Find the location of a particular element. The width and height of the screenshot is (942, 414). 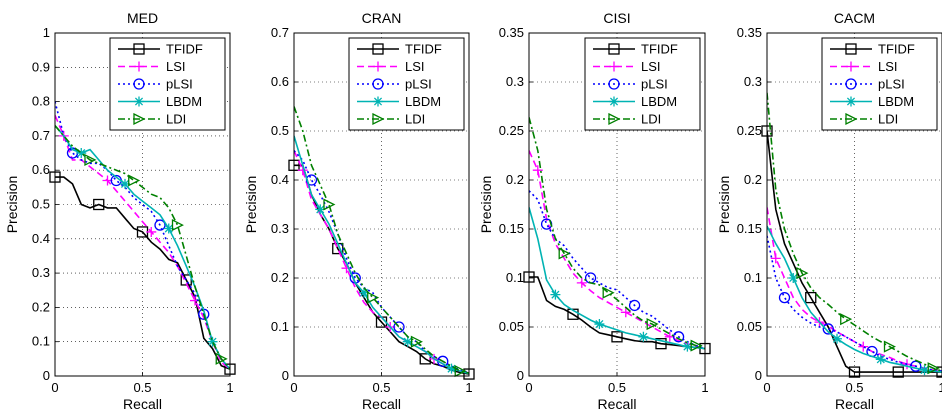

y-tick-label: 0.4 is located at coordinates (280, 179).